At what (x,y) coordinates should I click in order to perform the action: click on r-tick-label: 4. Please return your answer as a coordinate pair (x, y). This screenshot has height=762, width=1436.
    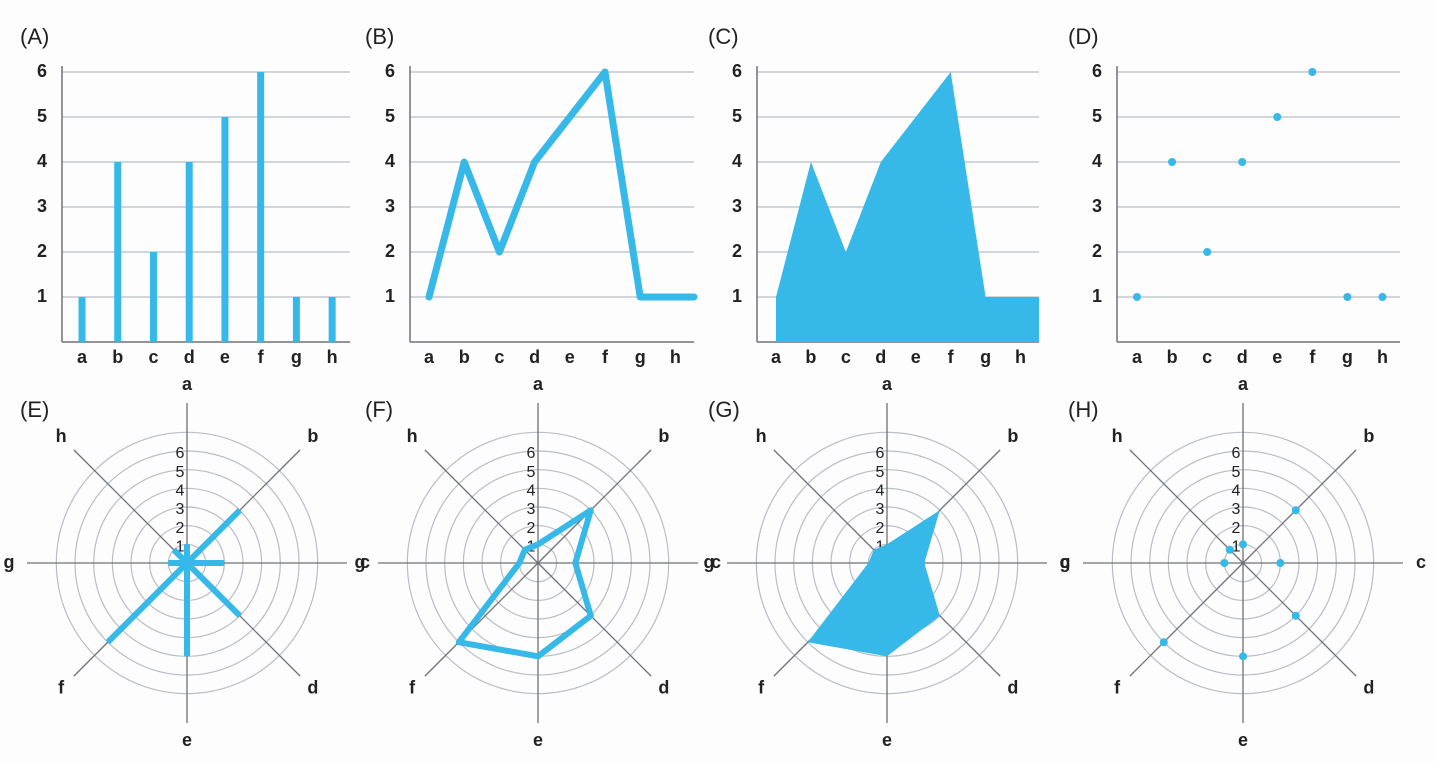
    Looking at the image, I should click on (880, 491).